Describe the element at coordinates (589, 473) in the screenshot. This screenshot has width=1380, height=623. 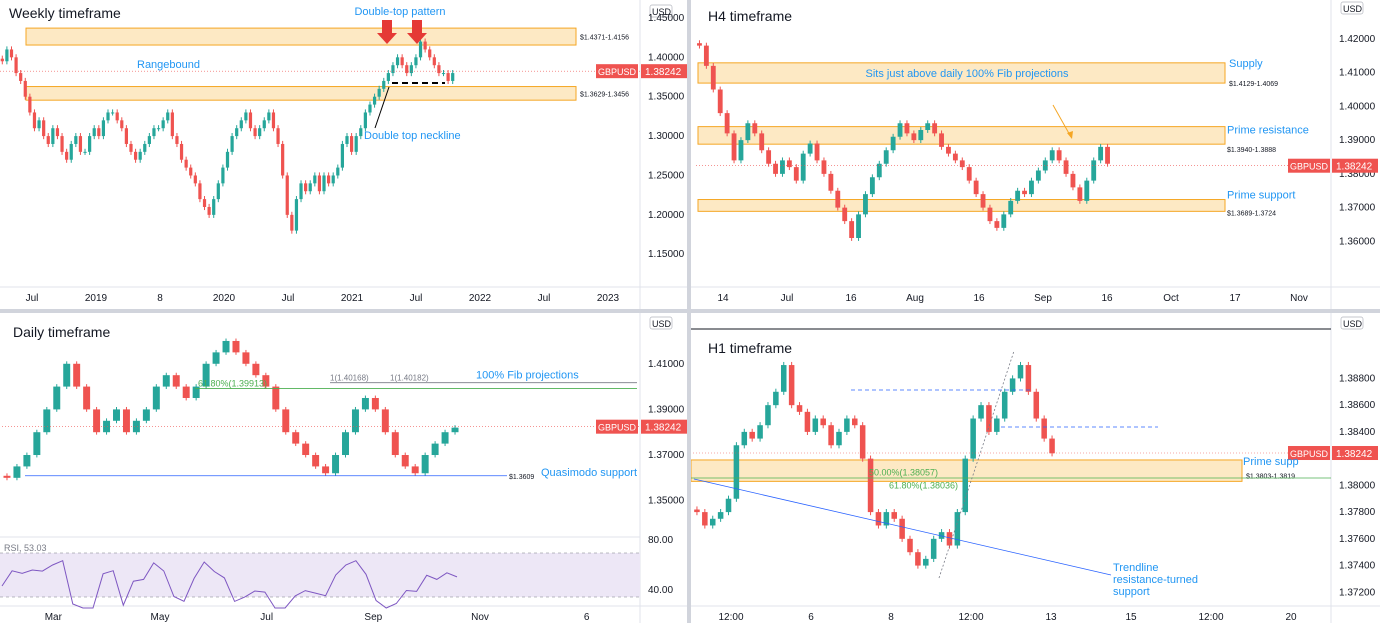
I see `quasimodo-label: Quasimodo support` at that location.